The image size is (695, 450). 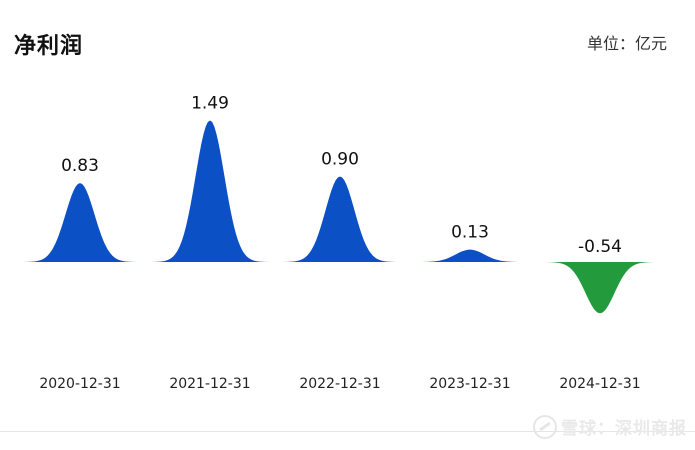 What do you see at coordinates (470, 233) in the screenshot?
I see `value-label: 0.13` at bounding box center [470, 233].